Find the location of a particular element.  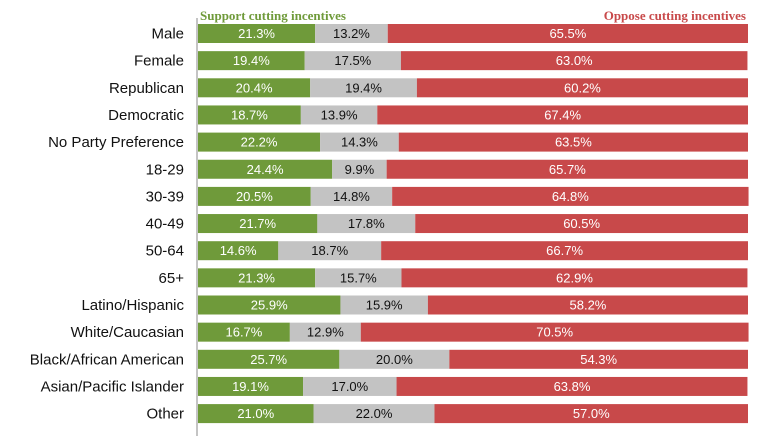

bar-middle-asian-pacific-islander is located at coordinates (350, 386).